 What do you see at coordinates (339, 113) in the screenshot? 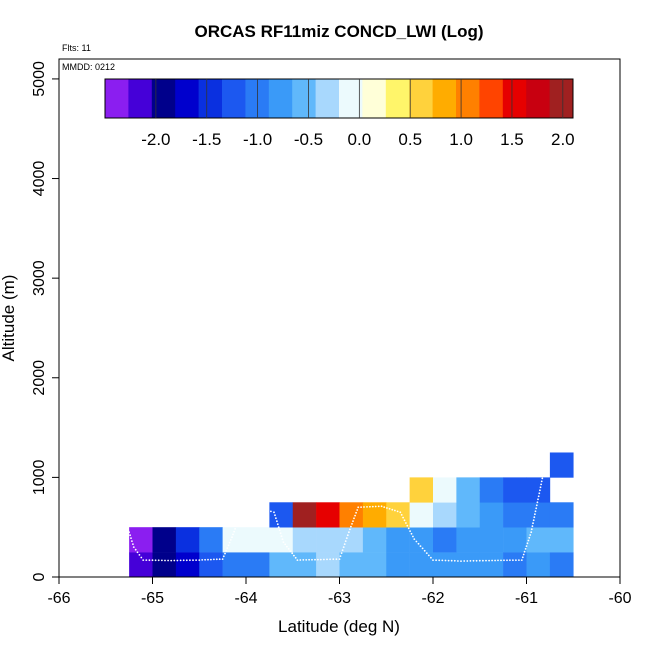
I see `colorbar: -2.0 -1.5 -1.0 -0.5 0.0 0.5 1.0 1.5 2.0` at bounding box center [339, 113].